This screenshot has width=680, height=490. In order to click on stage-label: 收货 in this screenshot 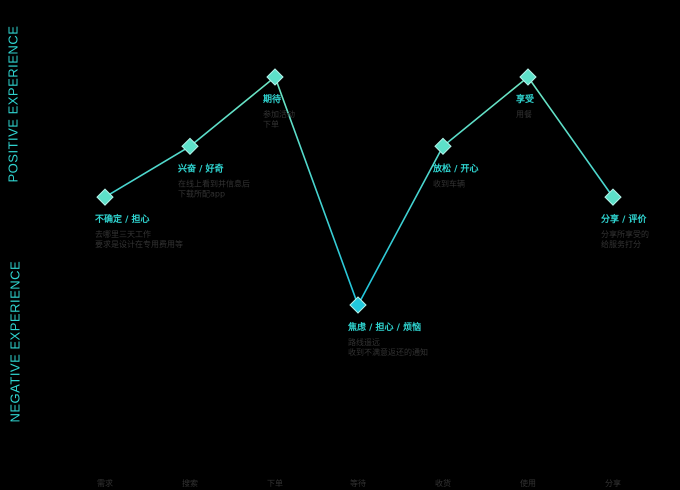, I will do `click(443, 483)`.